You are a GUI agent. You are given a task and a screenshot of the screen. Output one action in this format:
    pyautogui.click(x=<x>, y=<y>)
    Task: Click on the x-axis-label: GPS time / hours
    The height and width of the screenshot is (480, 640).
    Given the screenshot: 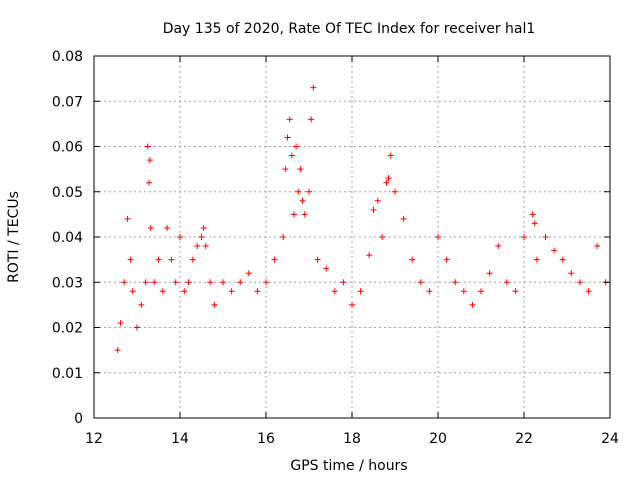 What is the action you would take?
    pyautogui.click(x=348, y=466)
    